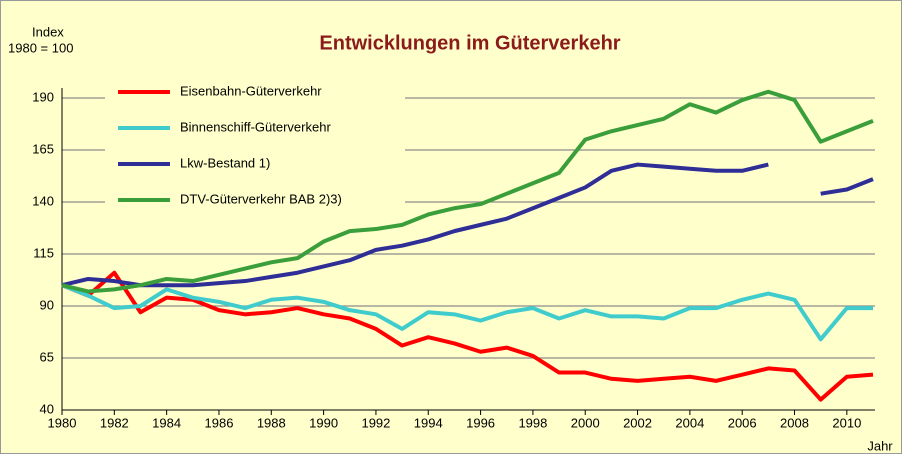  What do you see at coordinates (428, 422) in the screenshot?
I see `x-tick-label: 1994` at bounding box center [428, 422].